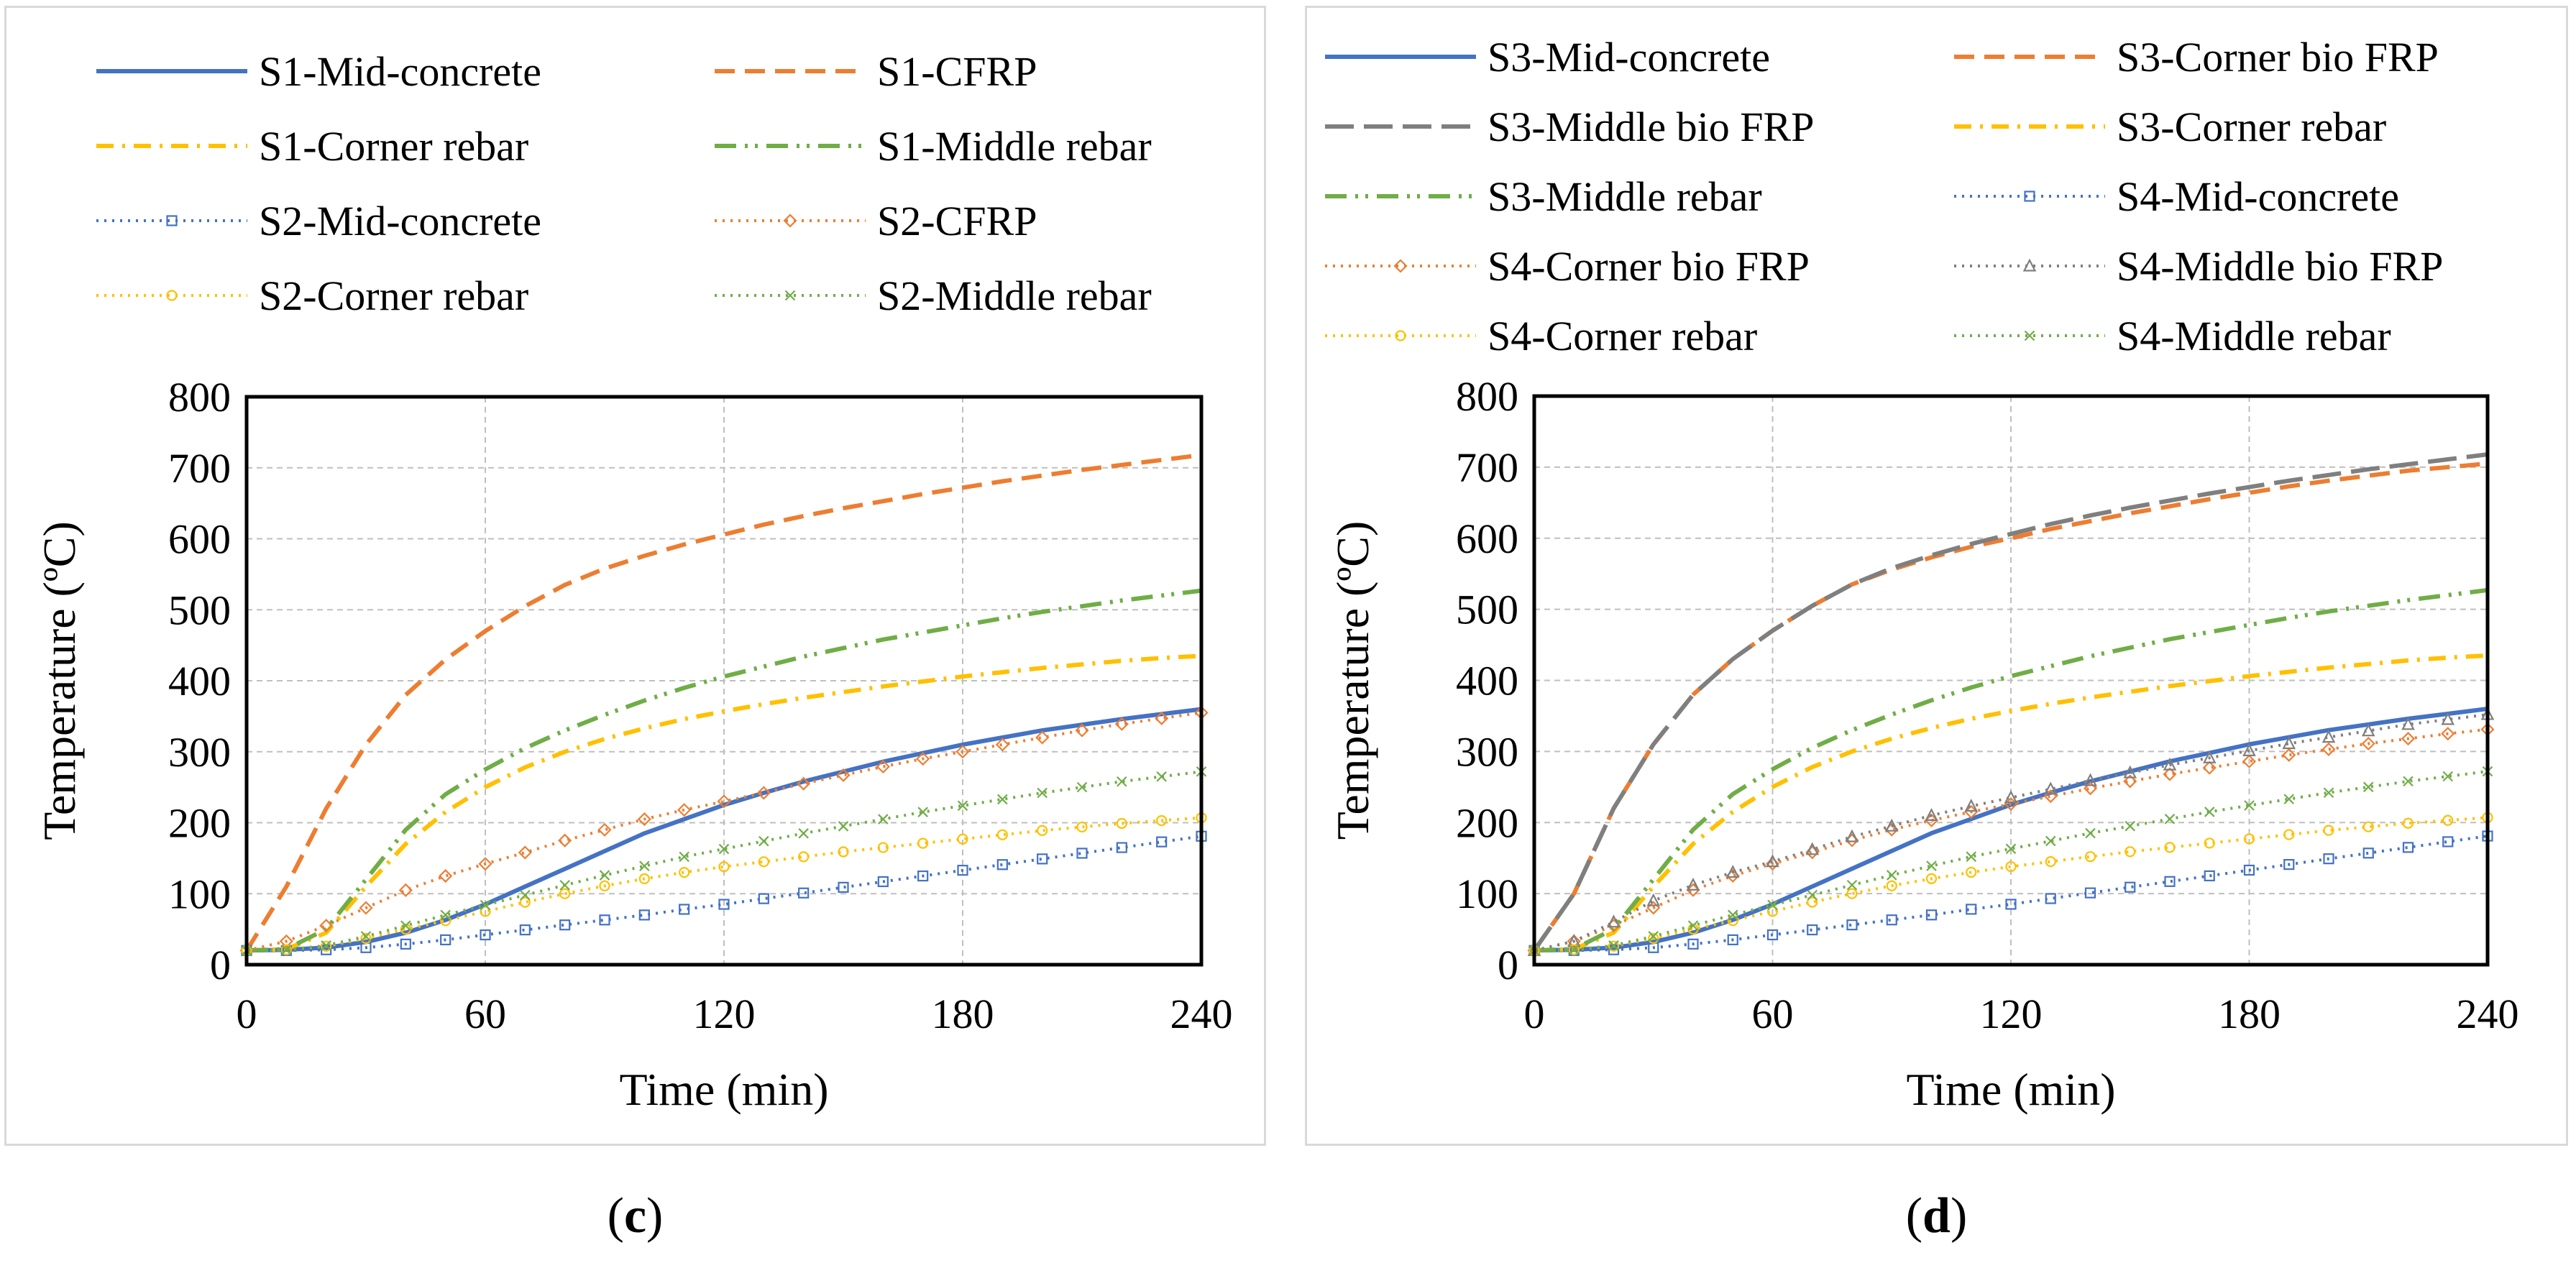 The width and height of the screenshot is (2576, 1263). Describe the element at coordinates (2280, 266) in the screenshot. I see `legend-label-s4-middle-bio-frp: S4-Middle bio FRP` at that location.